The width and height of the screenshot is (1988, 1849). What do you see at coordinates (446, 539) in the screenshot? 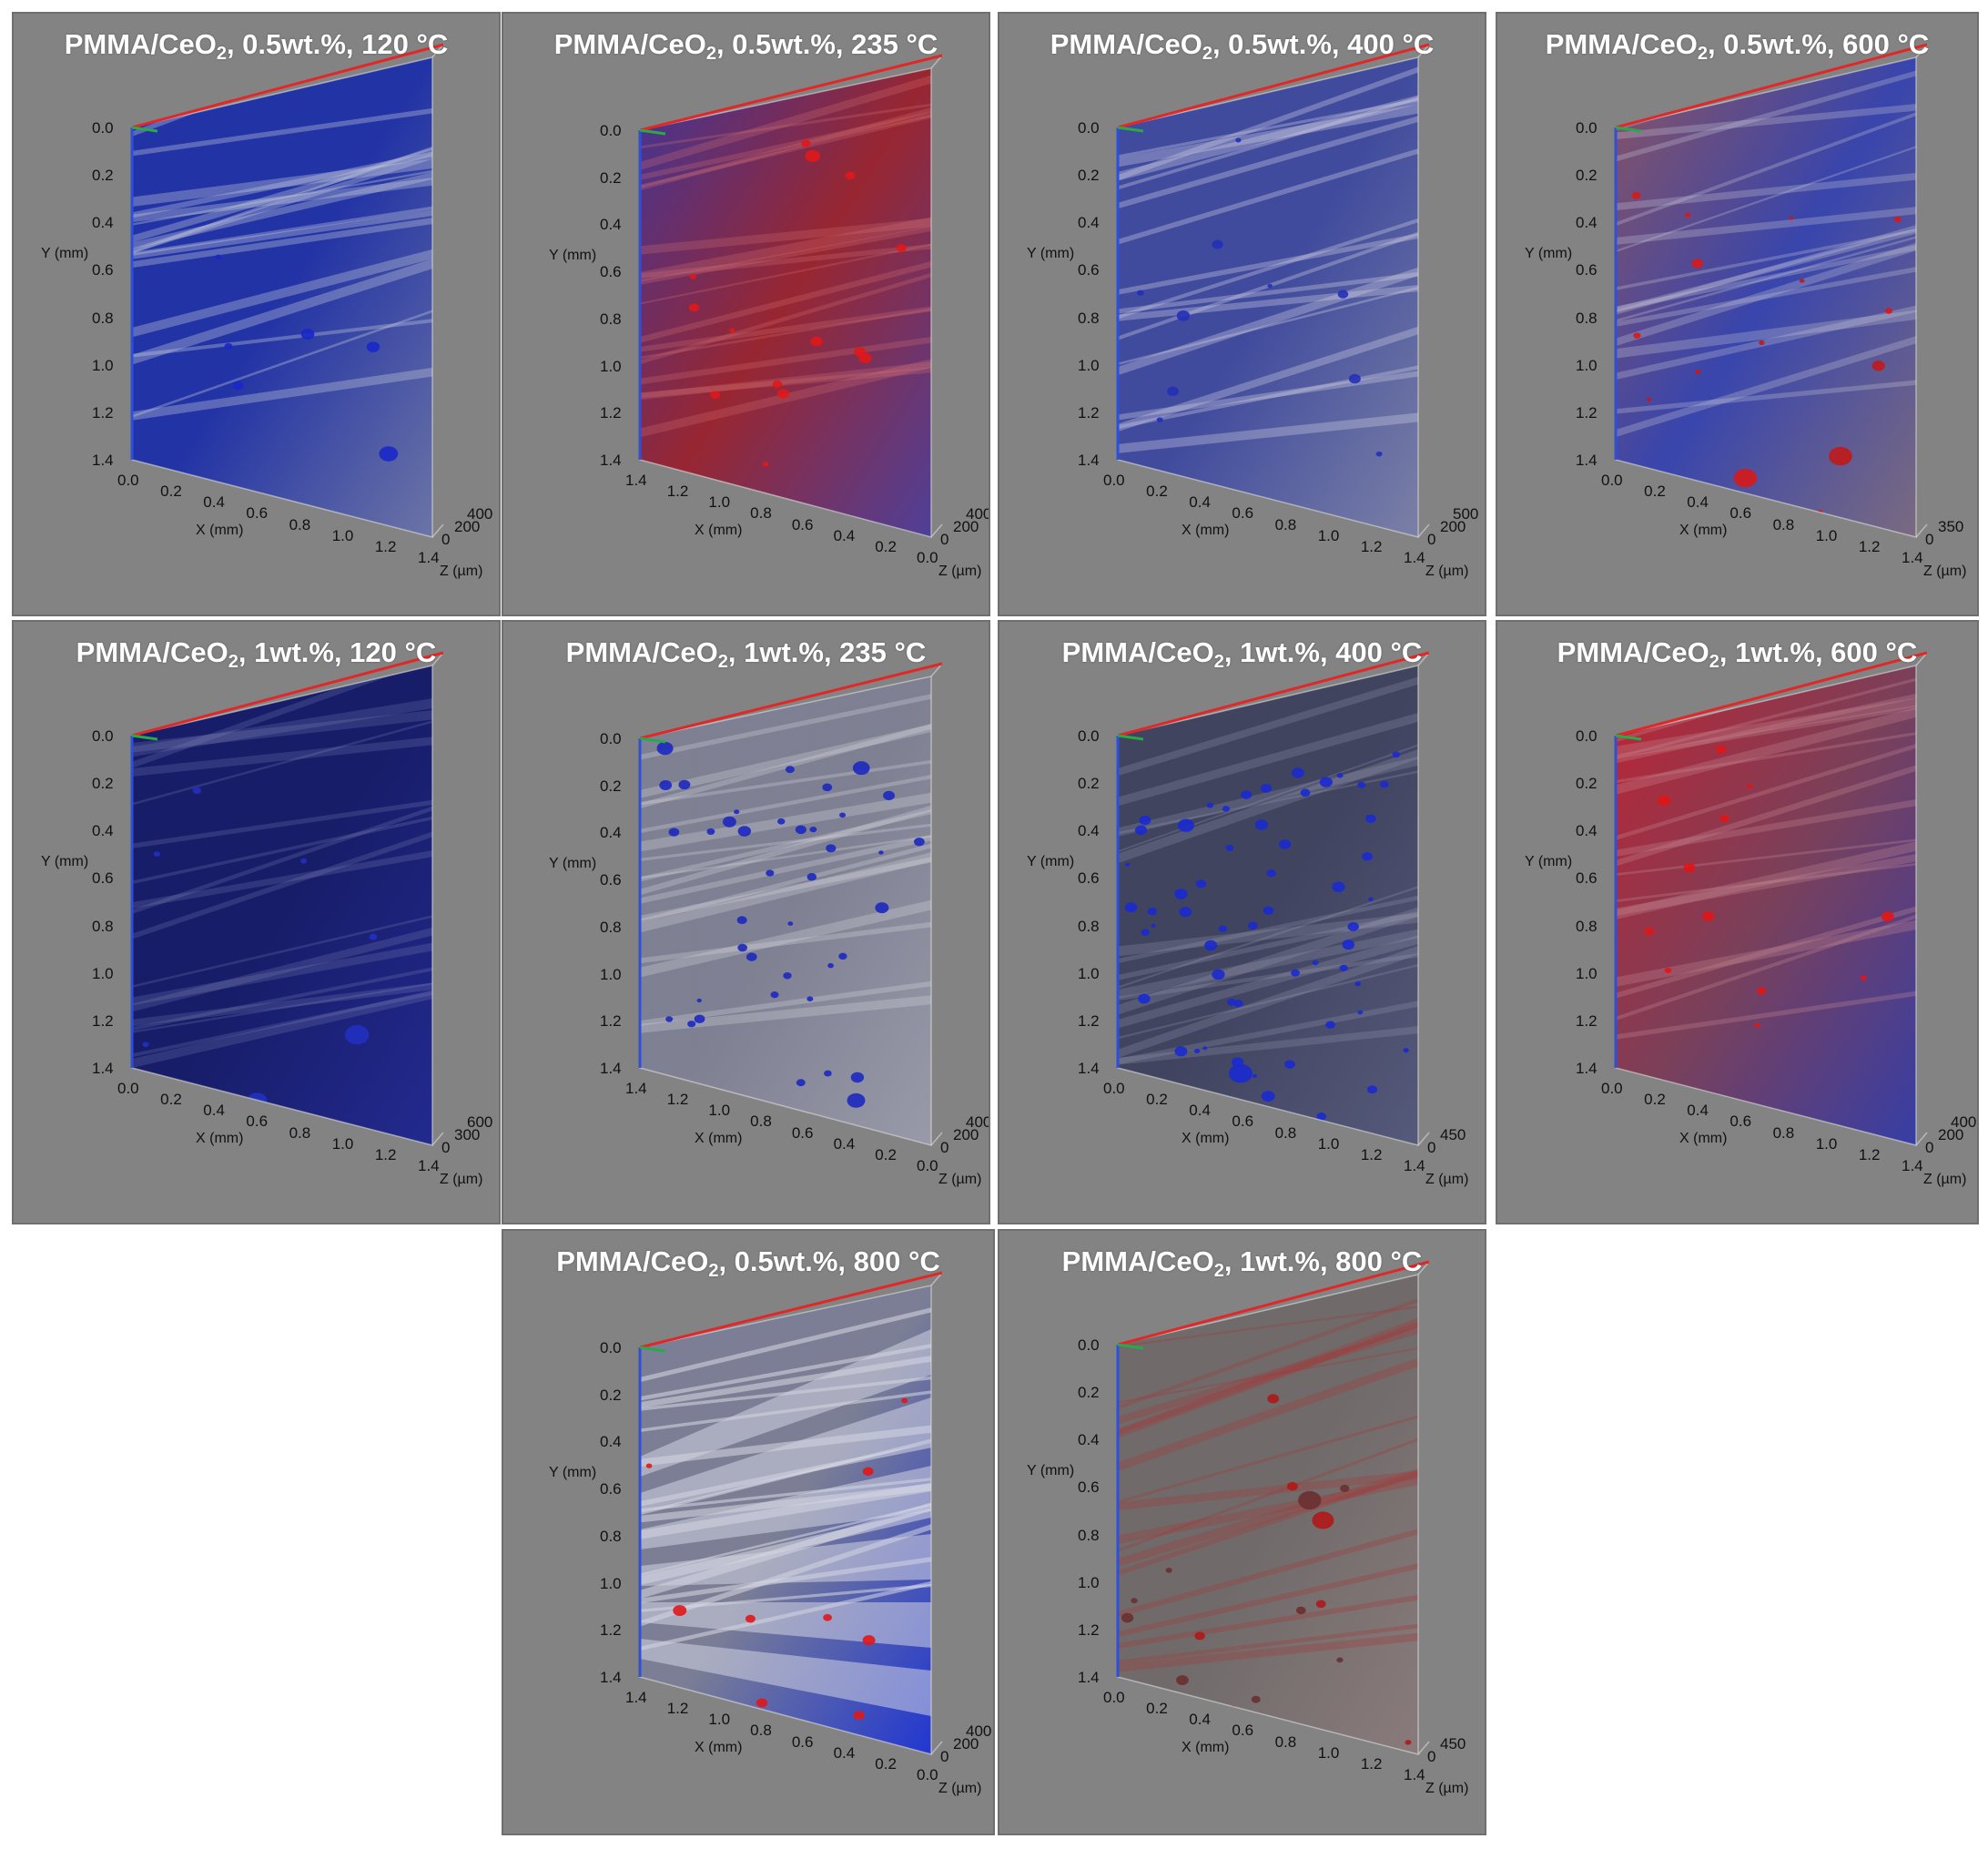
I see `z-tick-label: 0` at bounding box center [446, 539].